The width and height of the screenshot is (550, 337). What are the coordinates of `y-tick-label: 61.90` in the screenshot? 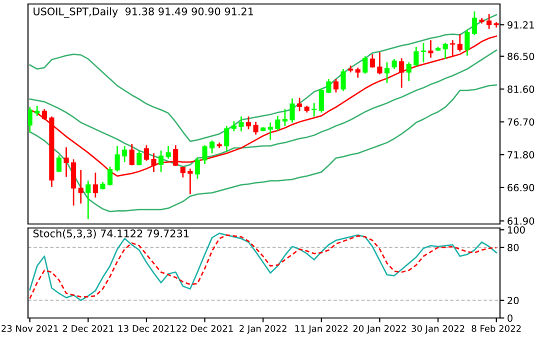 It's located at (521, 221).